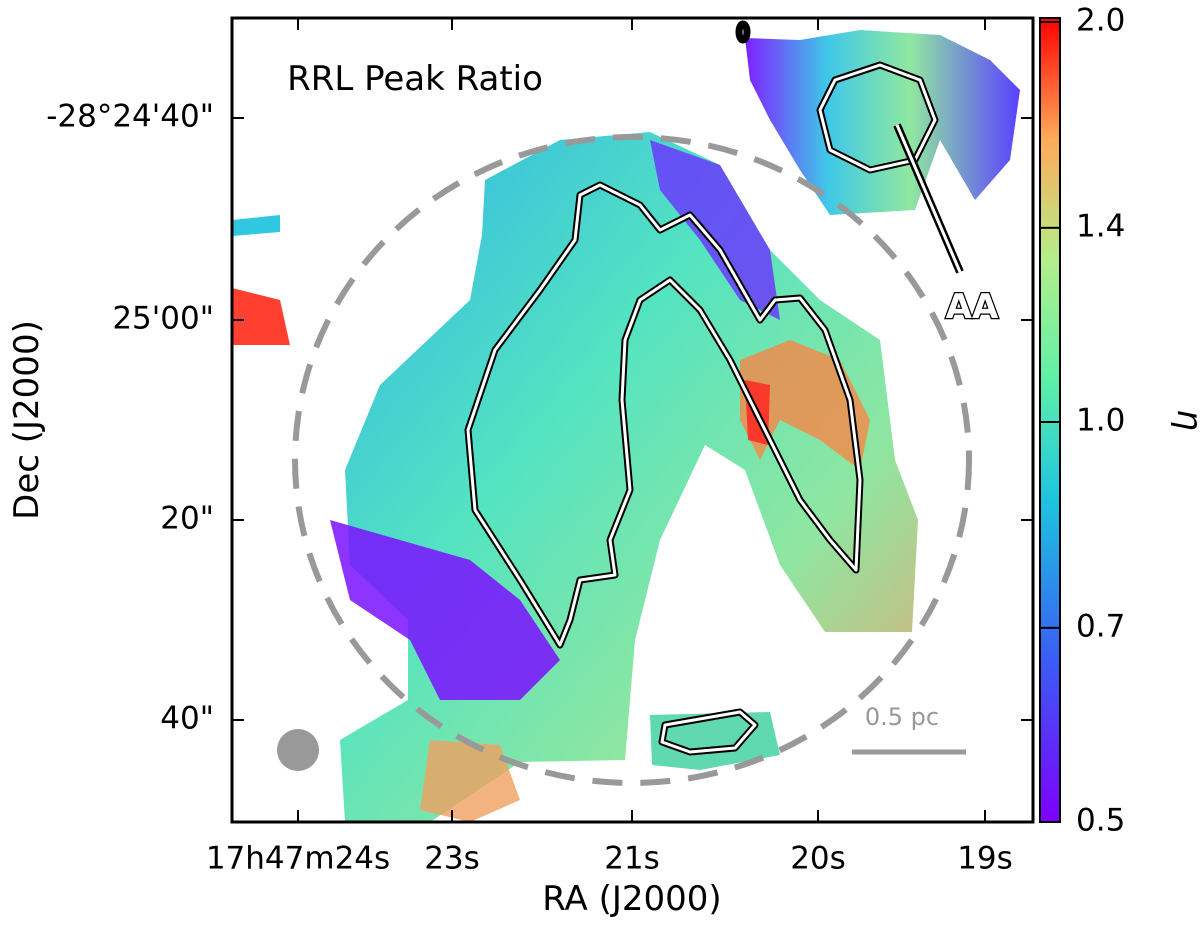  Describe the element at coordinates (1100, 626) in the screenshot. I see `colorbar-tick-label: 0.7` at that location.